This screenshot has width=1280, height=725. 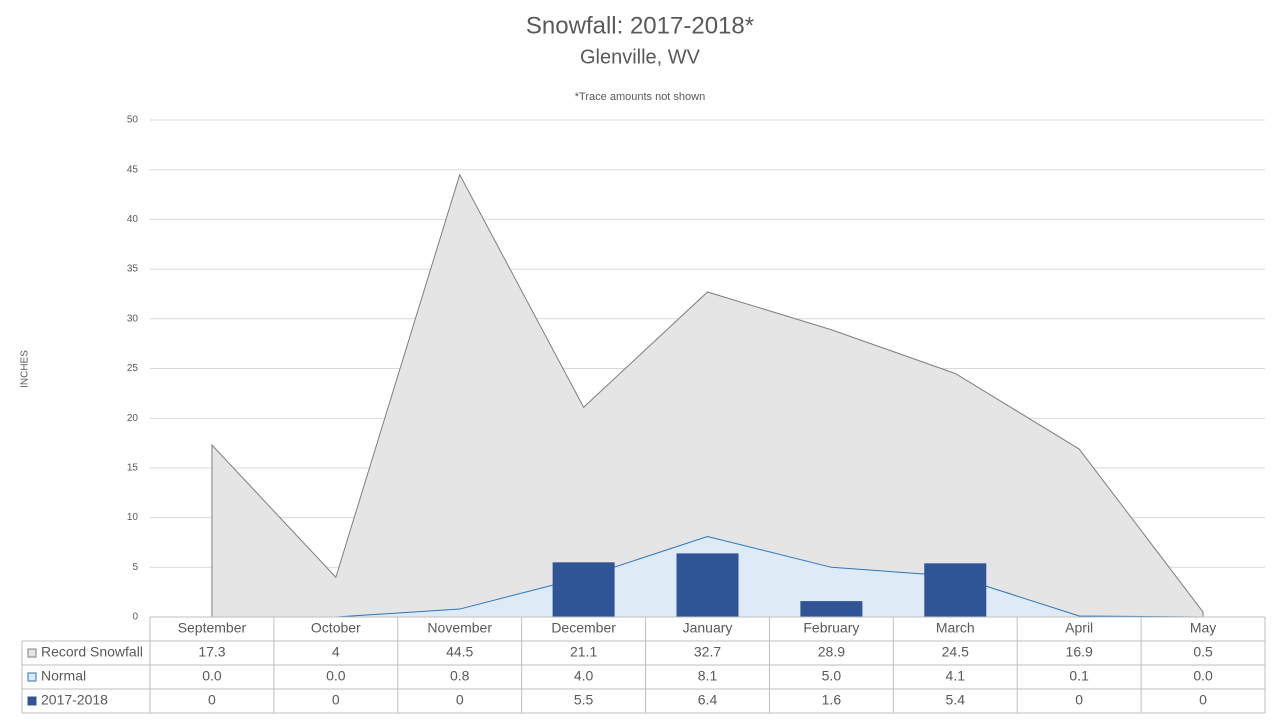 What do you see at coordinates (212, 628) in the screenshot?
I see `x-tick-label: September` at bounding box center [212, 628].